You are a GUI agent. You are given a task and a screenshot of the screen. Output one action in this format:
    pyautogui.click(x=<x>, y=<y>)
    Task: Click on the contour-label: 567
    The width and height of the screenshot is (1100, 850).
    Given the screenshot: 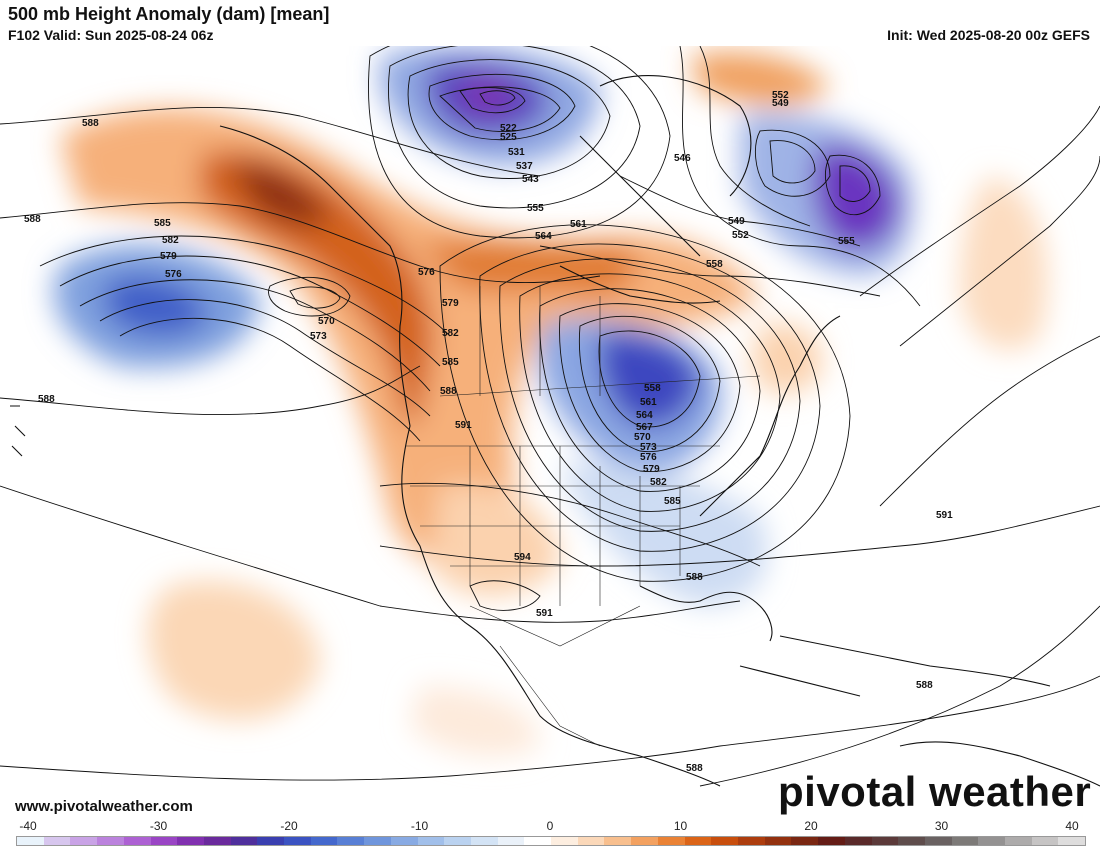 What is the action you would take?
    pyautogui.click(x=644, y=427)
    